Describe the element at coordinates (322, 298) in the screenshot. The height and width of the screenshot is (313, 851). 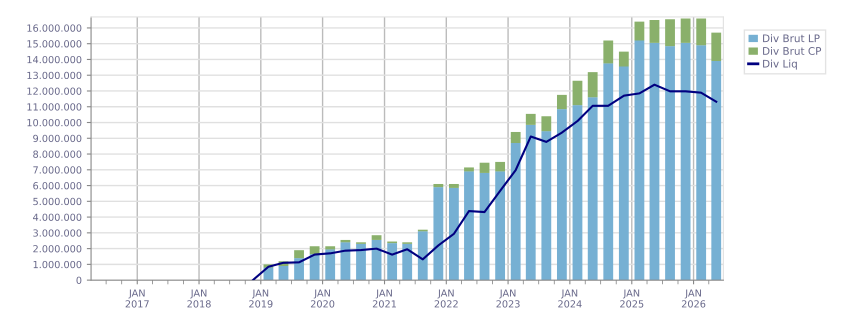
I see `x-tick-label: JAN 2020` at that location.